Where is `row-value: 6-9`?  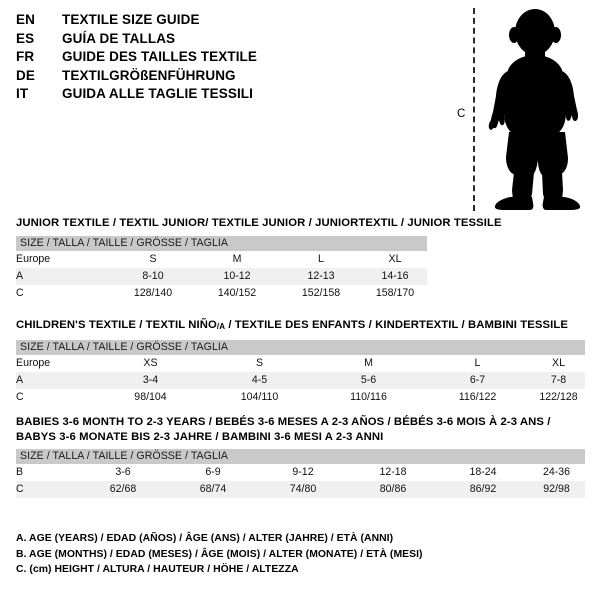 row-value: 6-9 is located at coordinates (213, 472).